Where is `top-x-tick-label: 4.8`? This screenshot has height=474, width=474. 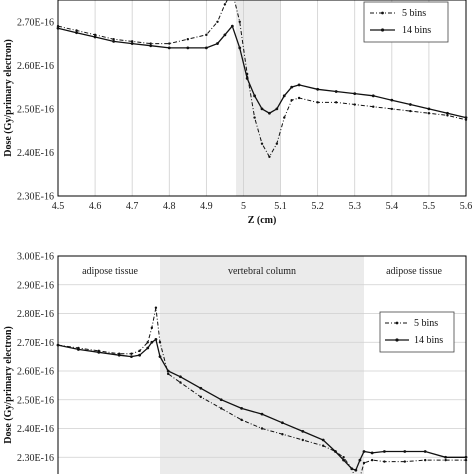 top-x-tick-label: 4.8 is located at coordinates (169, 206).